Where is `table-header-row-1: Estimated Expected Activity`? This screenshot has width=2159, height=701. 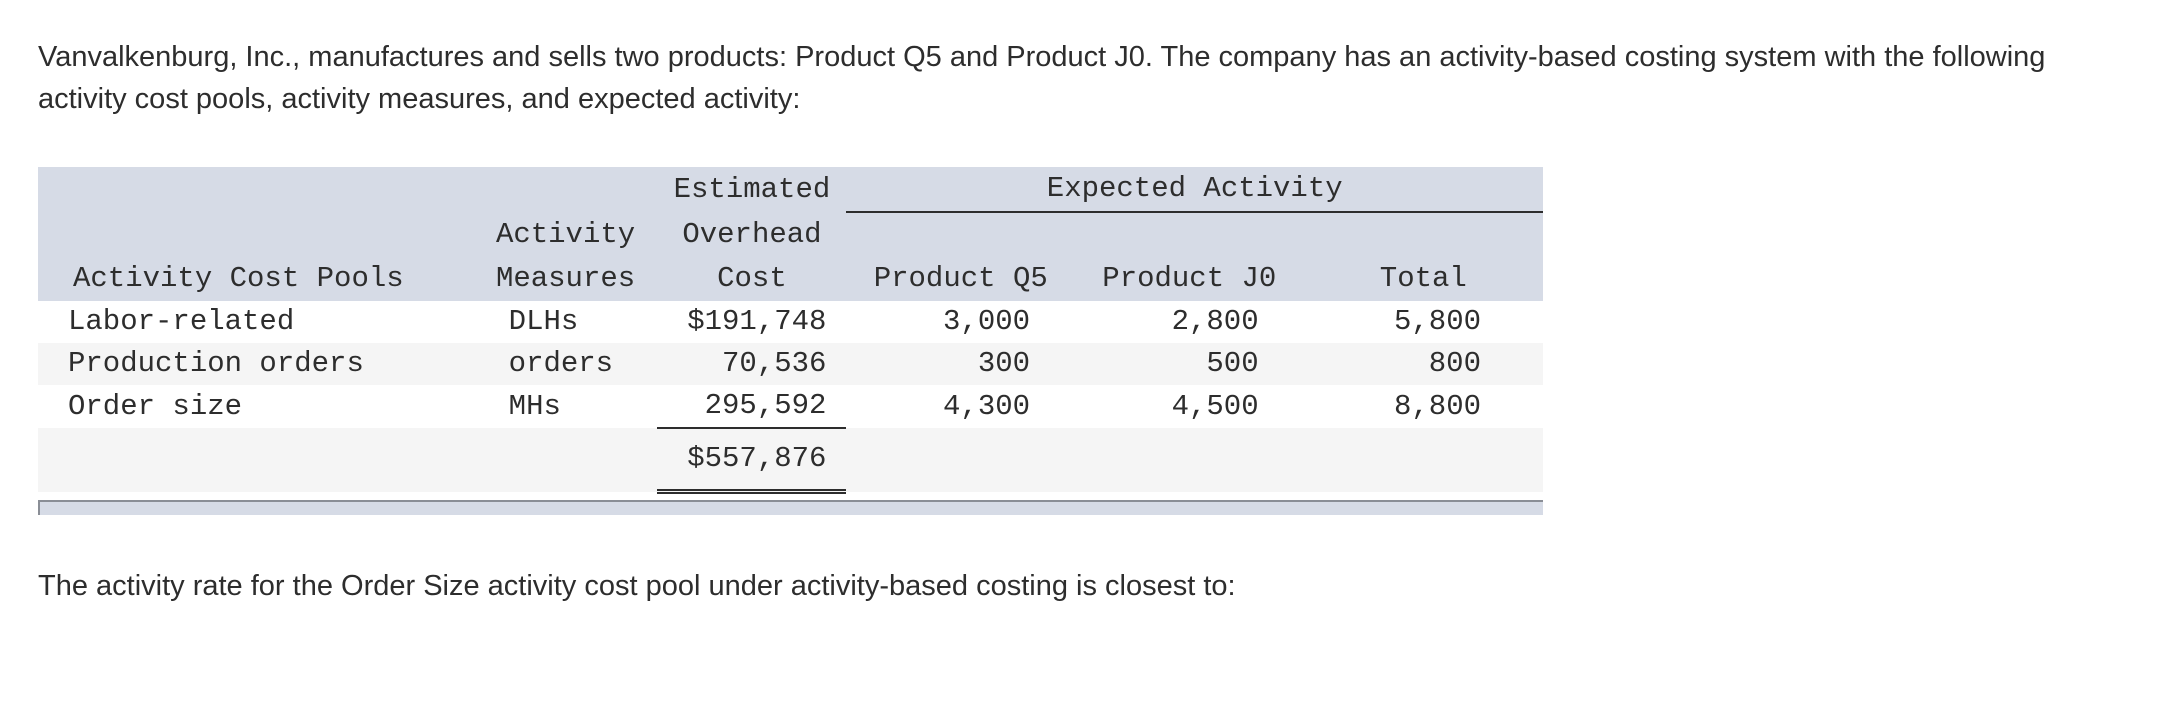
table-header-row-1: Estimated Expected Activity is located at coordinates (790, 190).